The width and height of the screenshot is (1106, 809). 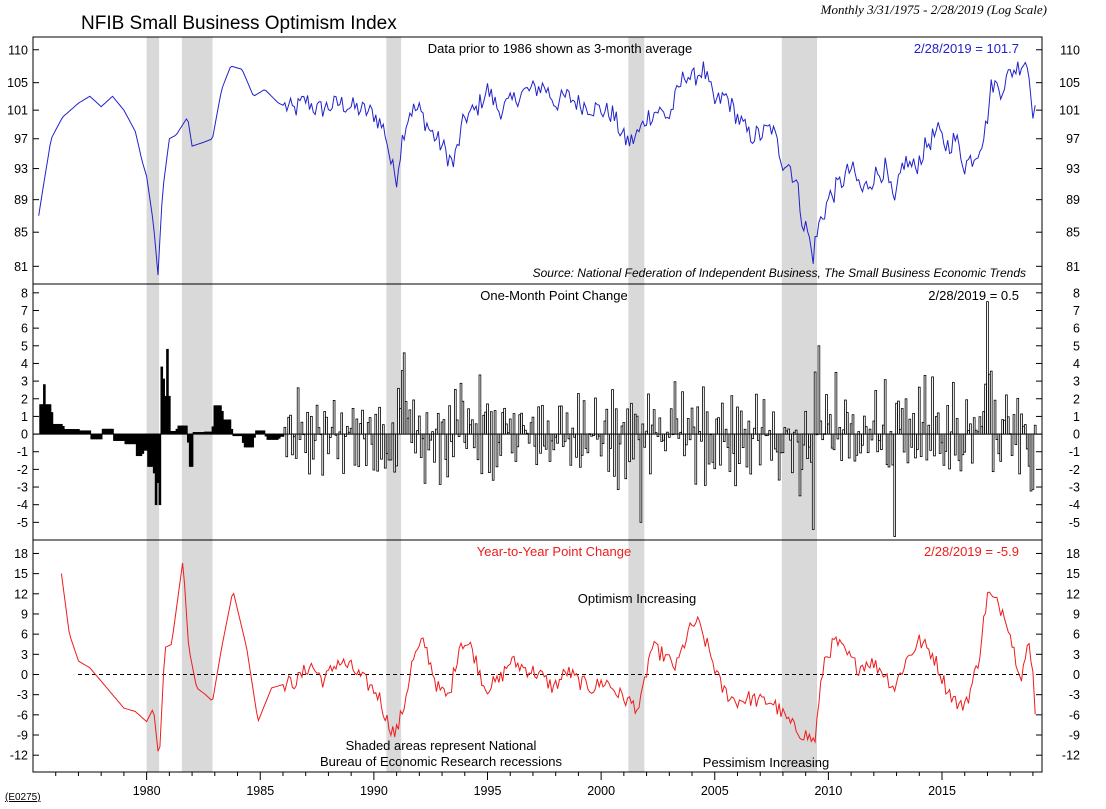 I want to click on y-tick-label: -9, so click(x=1074, y=736).